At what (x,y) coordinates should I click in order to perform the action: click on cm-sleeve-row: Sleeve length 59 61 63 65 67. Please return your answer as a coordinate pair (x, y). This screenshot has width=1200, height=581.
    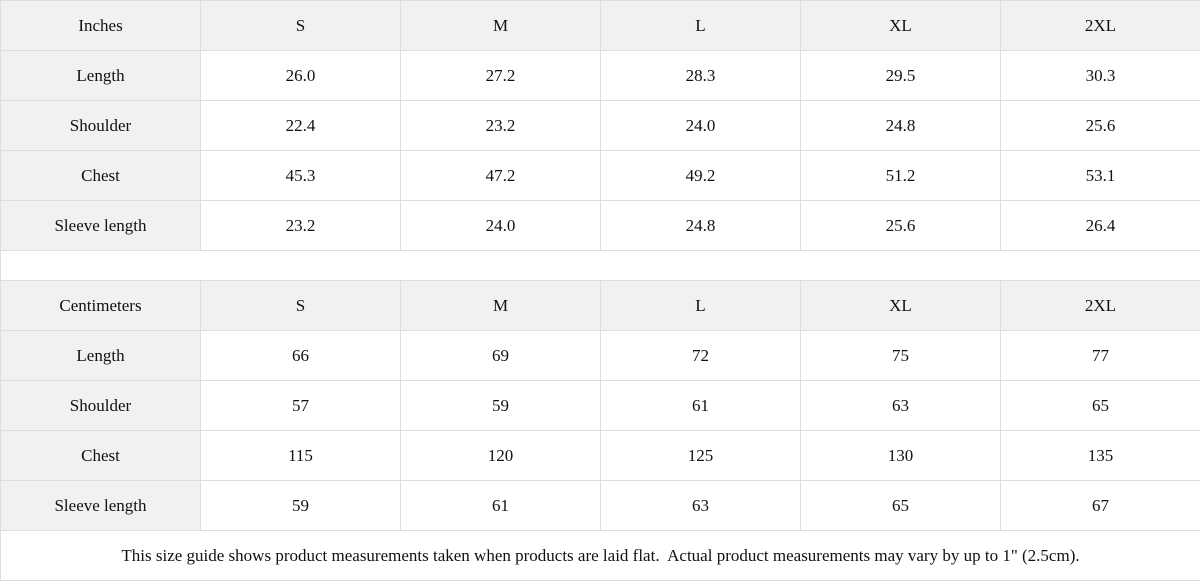
    Looking at the image, I should click on (600, 506).